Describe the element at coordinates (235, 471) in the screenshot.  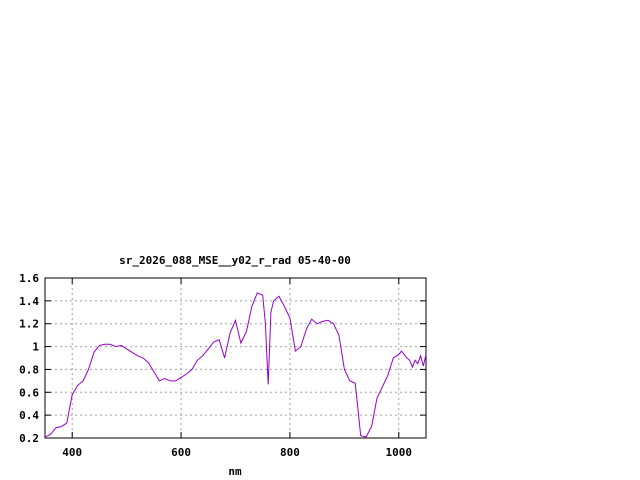
I see `x-axis-label: nm` at that location.